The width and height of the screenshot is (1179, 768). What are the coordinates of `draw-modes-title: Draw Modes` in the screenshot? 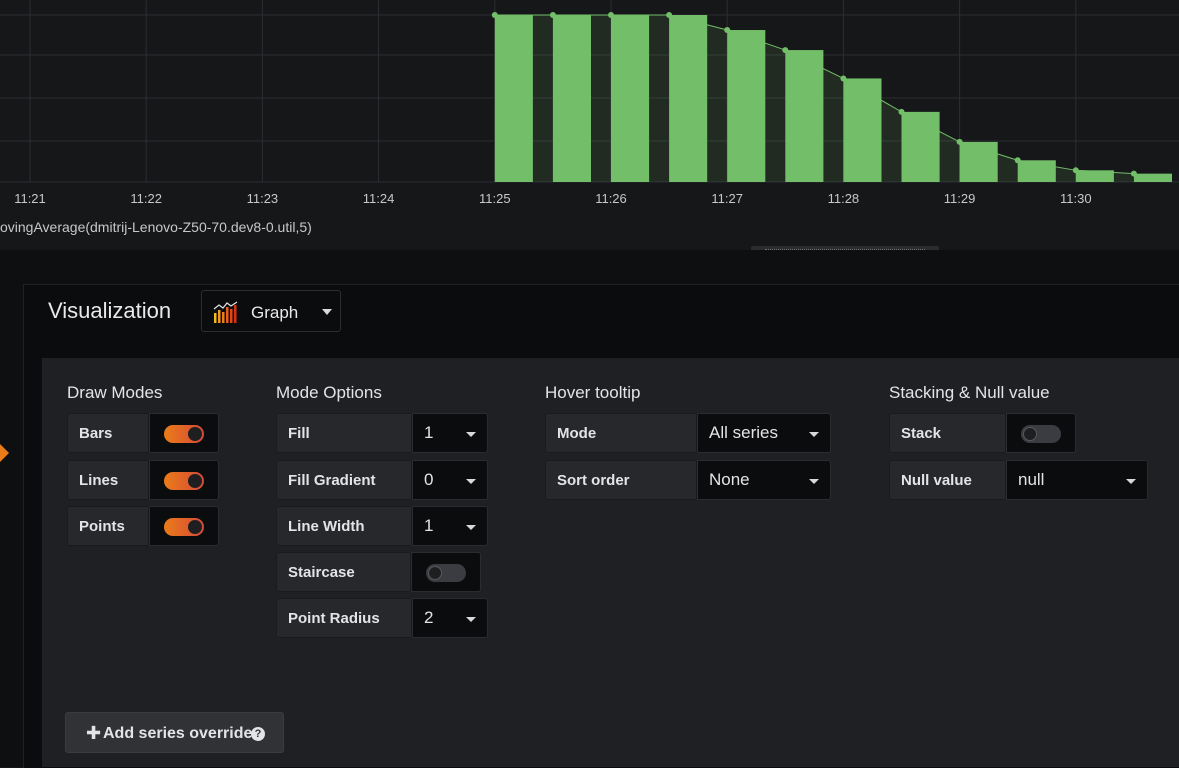 It's located at (115, 392).